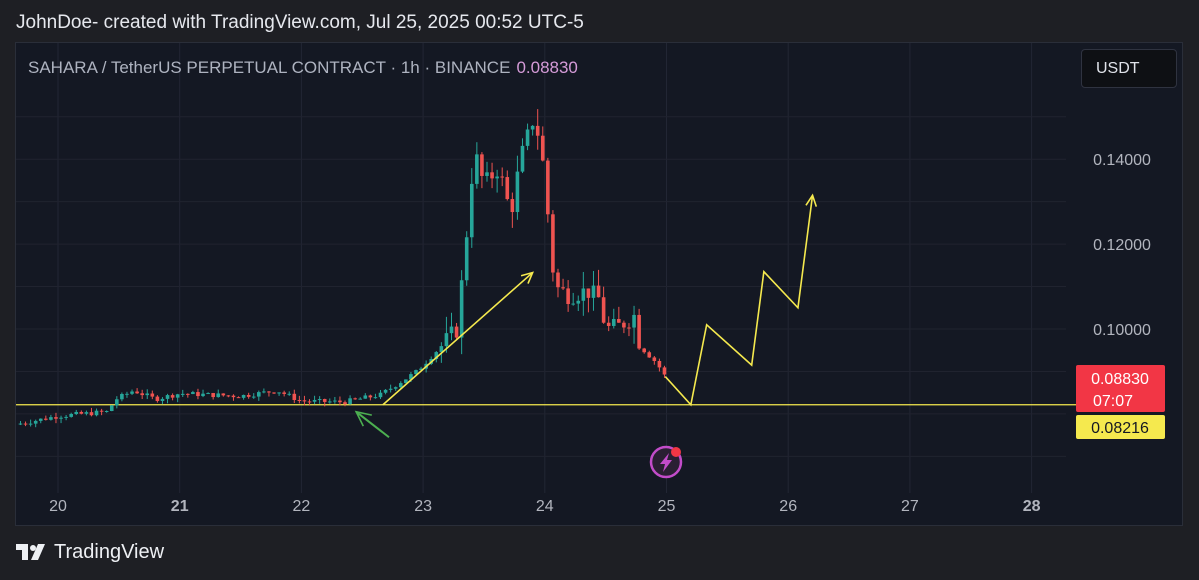 The image size is (1199, 580). I want to click on x-tick-label: 27, so click(910, 506).